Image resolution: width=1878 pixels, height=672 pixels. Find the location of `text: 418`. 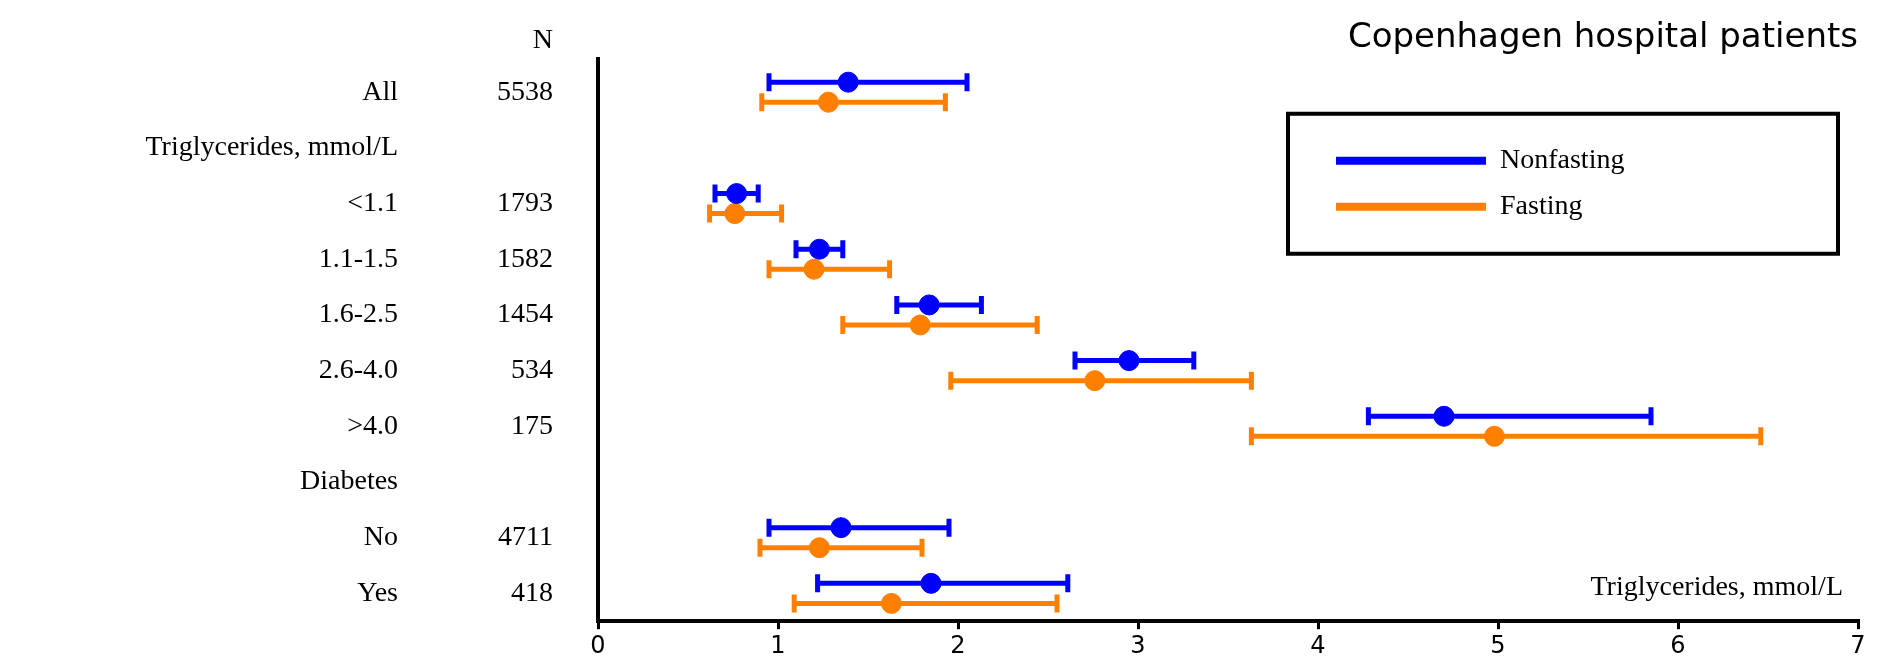

text: 418 is located at coordinates (532, 591).